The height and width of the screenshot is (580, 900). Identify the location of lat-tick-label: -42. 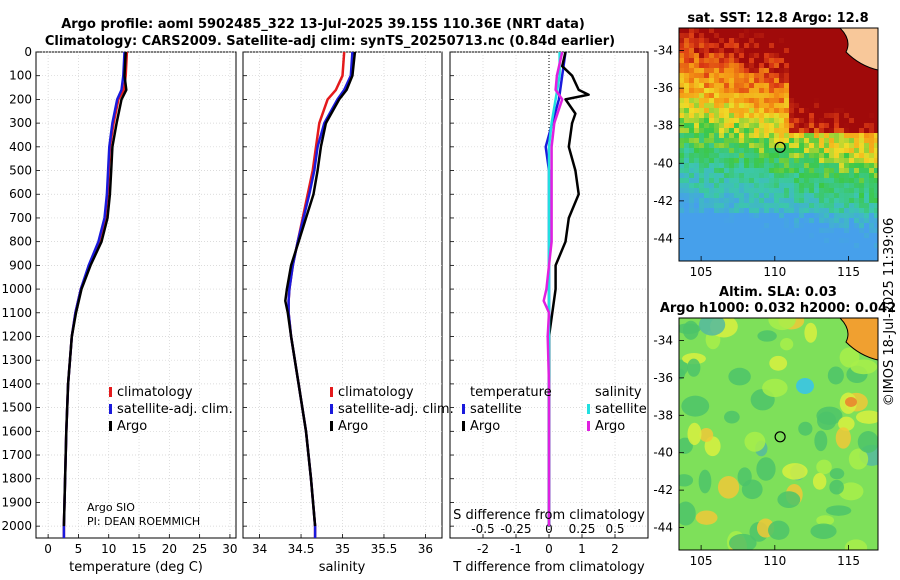
(663, 490).